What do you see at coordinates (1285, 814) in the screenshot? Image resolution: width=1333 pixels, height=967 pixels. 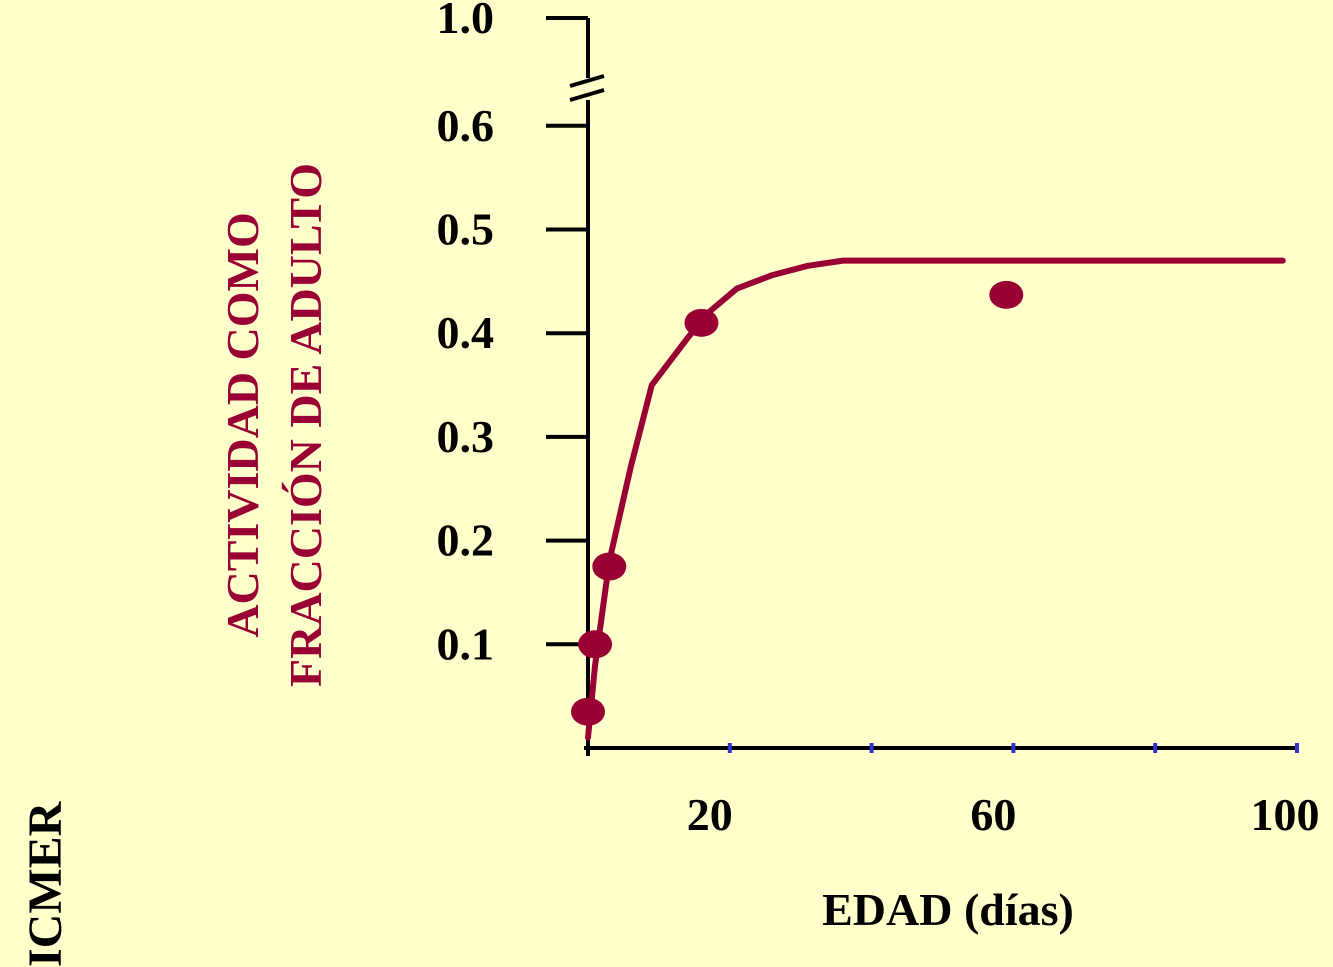 I see `x-tick-label: 100` at bounding box center [1285, 814].